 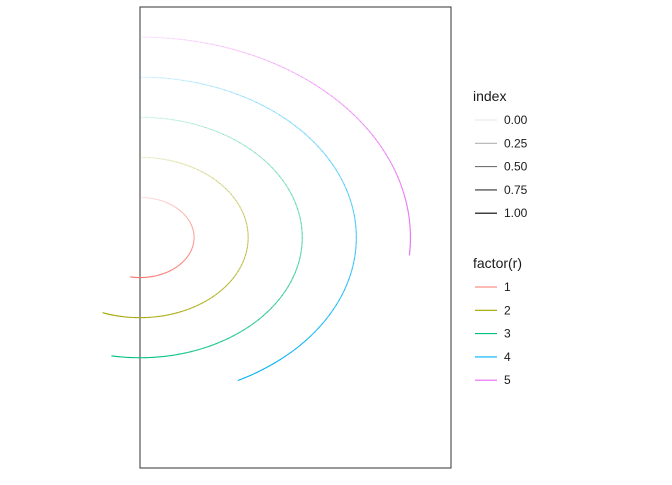 I want to click on legend-factor-label: 3, so click(x=507, y=334).